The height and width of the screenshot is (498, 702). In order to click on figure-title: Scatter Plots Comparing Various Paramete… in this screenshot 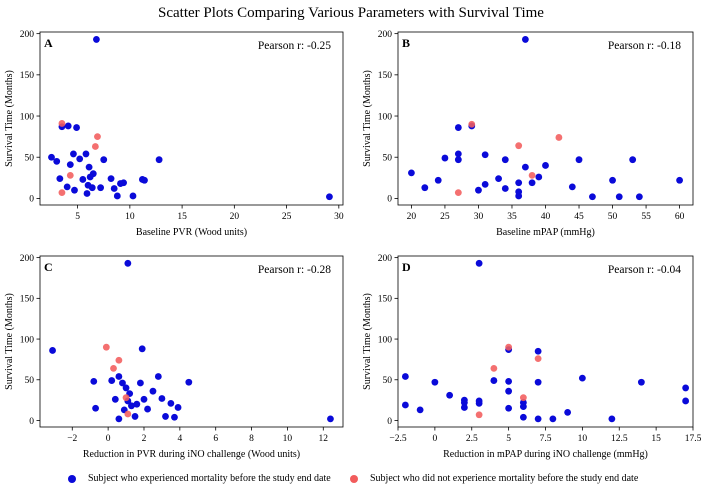, I will do `click(351, 13)`.